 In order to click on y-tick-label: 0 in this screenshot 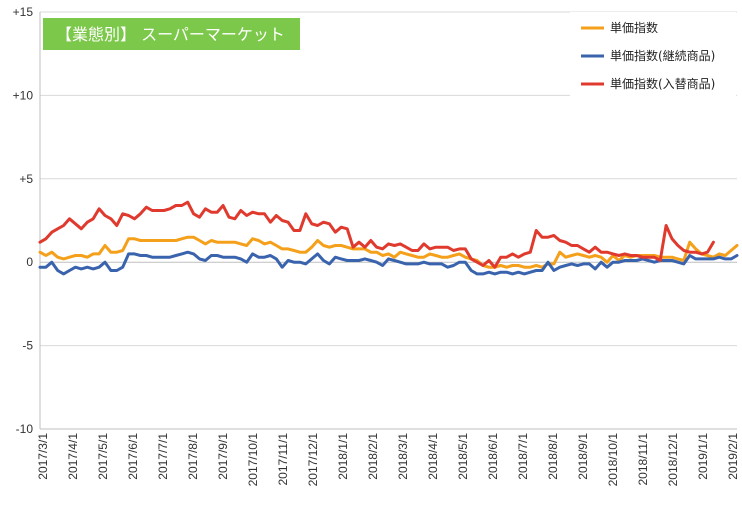, I will do `click(29, 262)`.